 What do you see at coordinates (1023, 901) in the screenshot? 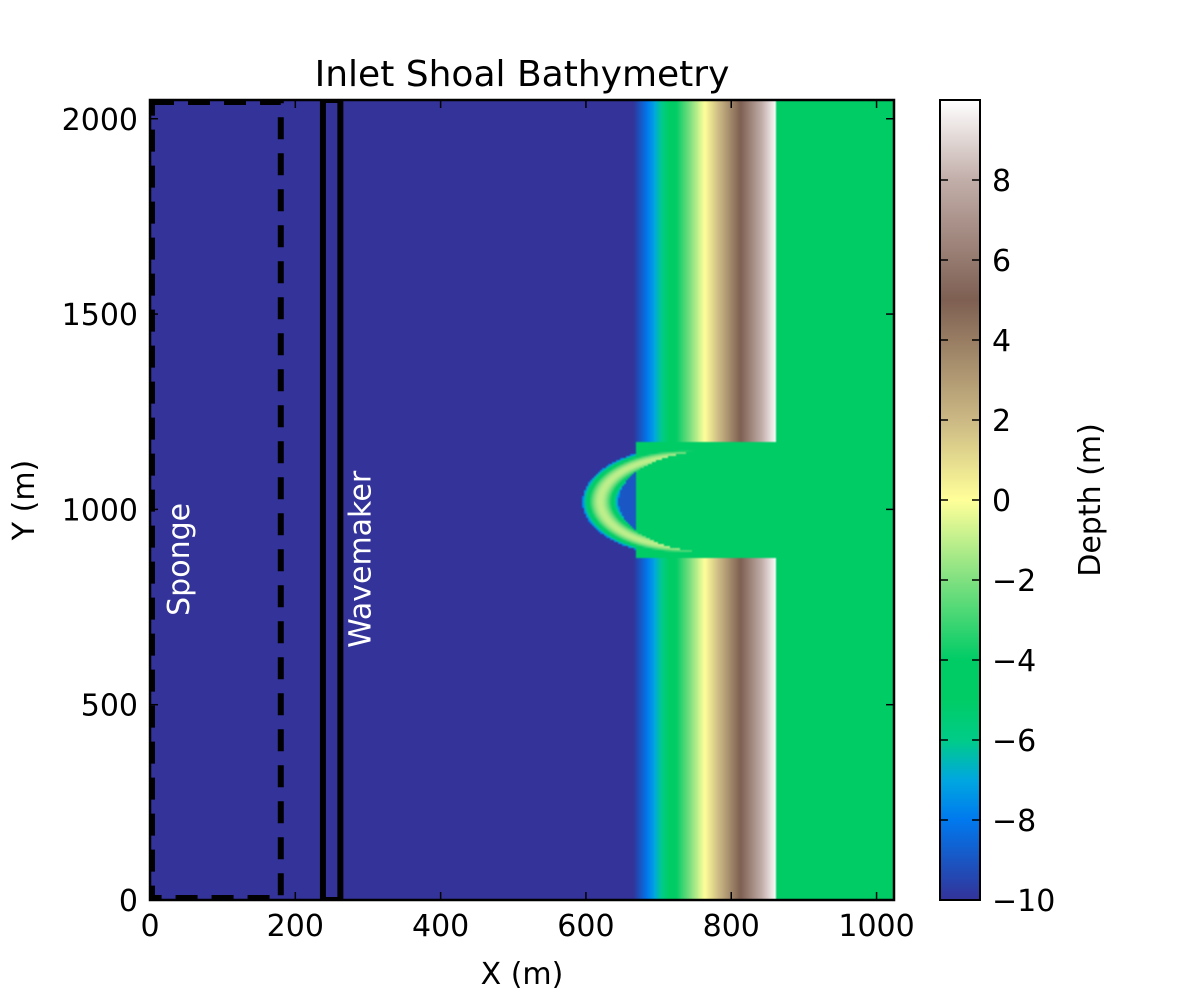
I see `colorbar-tick-label: −10` at bounding box center [1023, 901].